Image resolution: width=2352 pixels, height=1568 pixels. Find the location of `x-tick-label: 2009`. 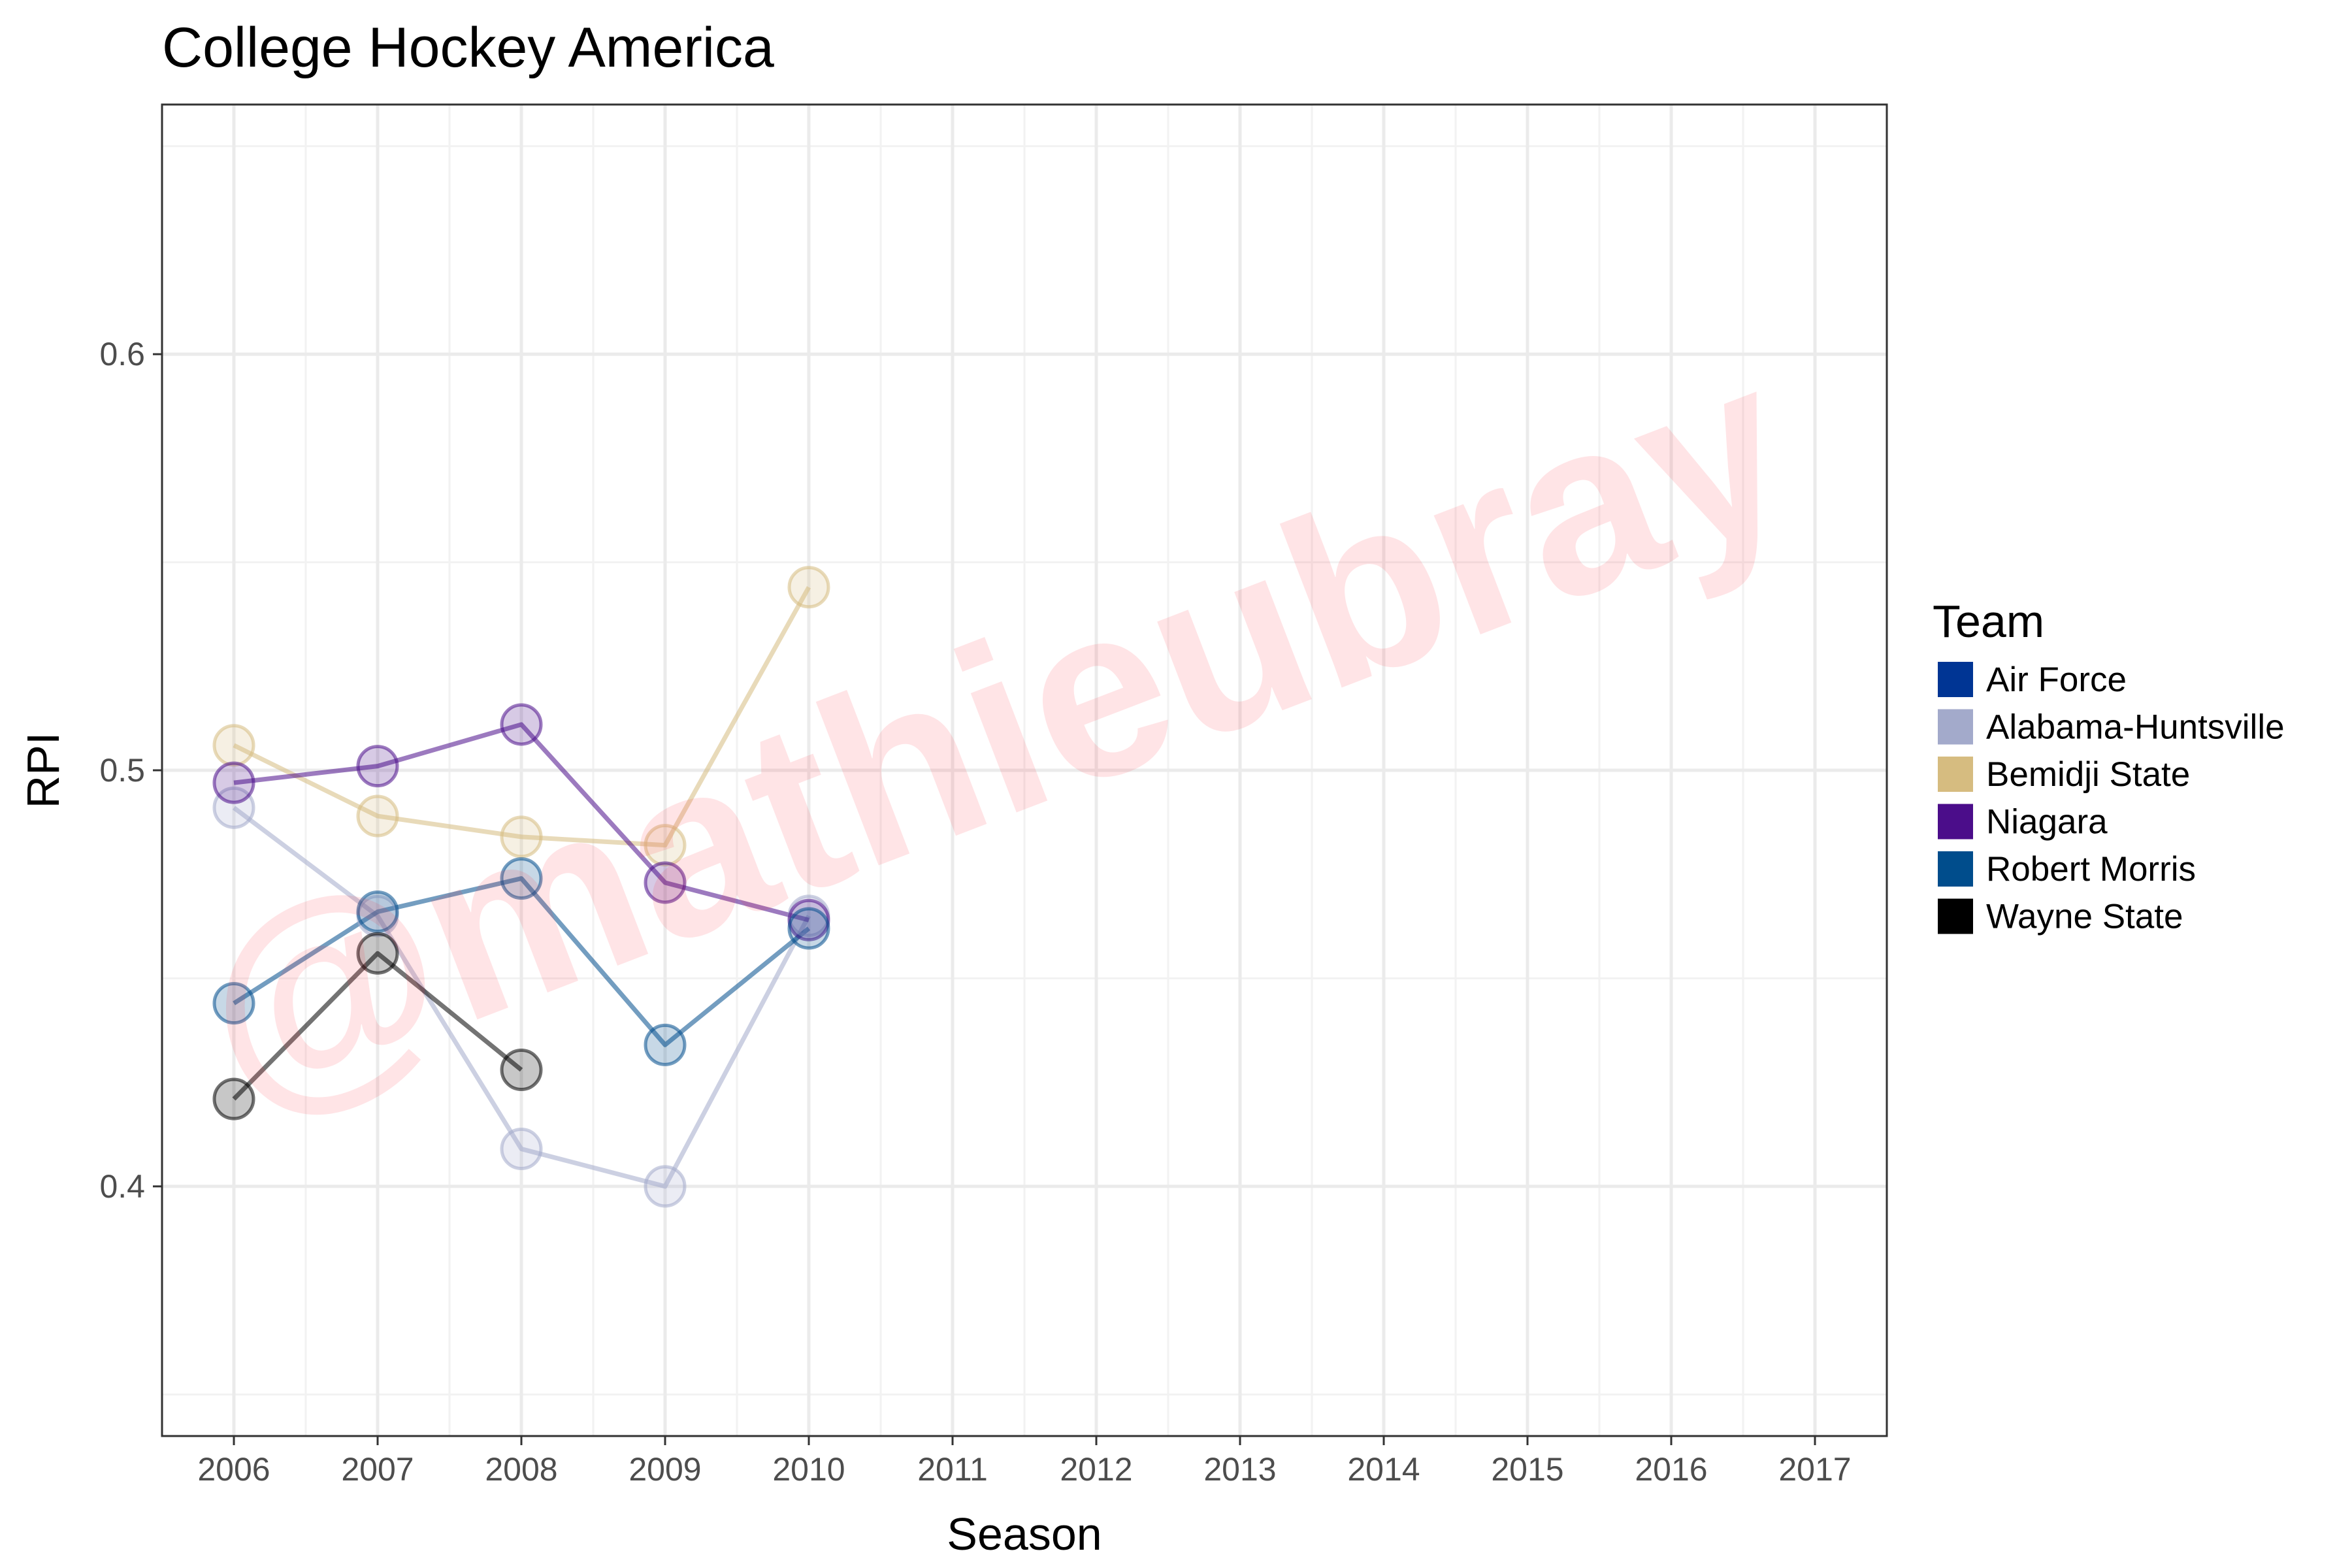

x-tick-label: 2009 is located at coordinates (665, 1469).